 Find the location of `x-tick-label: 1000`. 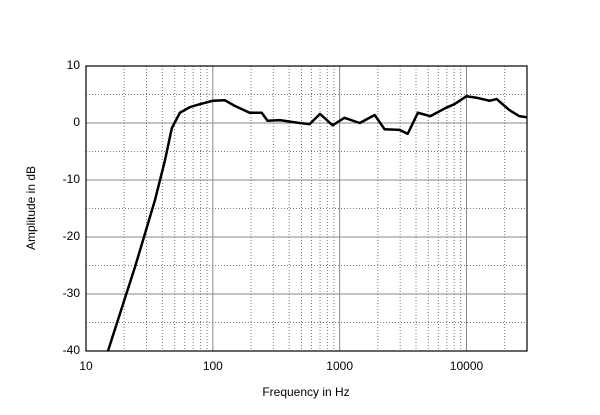

x-tick-label: 1000 is located at coordinates (339, 366).